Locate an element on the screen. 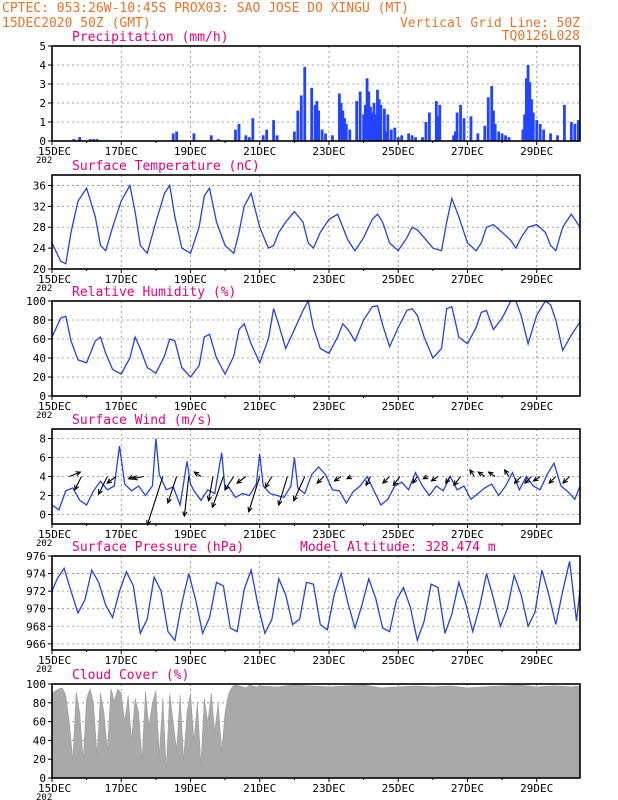 The width and height of the screenshot is (618, 800). cloud-ytick-label: 100 is located at coordinates (36, 684).